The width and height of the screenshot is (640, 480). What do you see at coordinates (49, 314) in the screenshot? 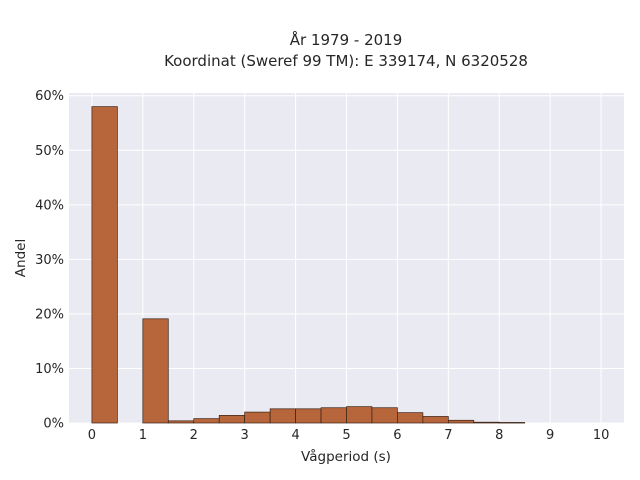
I see `y-tick-label: 20%` at bounding box center [49, 314].